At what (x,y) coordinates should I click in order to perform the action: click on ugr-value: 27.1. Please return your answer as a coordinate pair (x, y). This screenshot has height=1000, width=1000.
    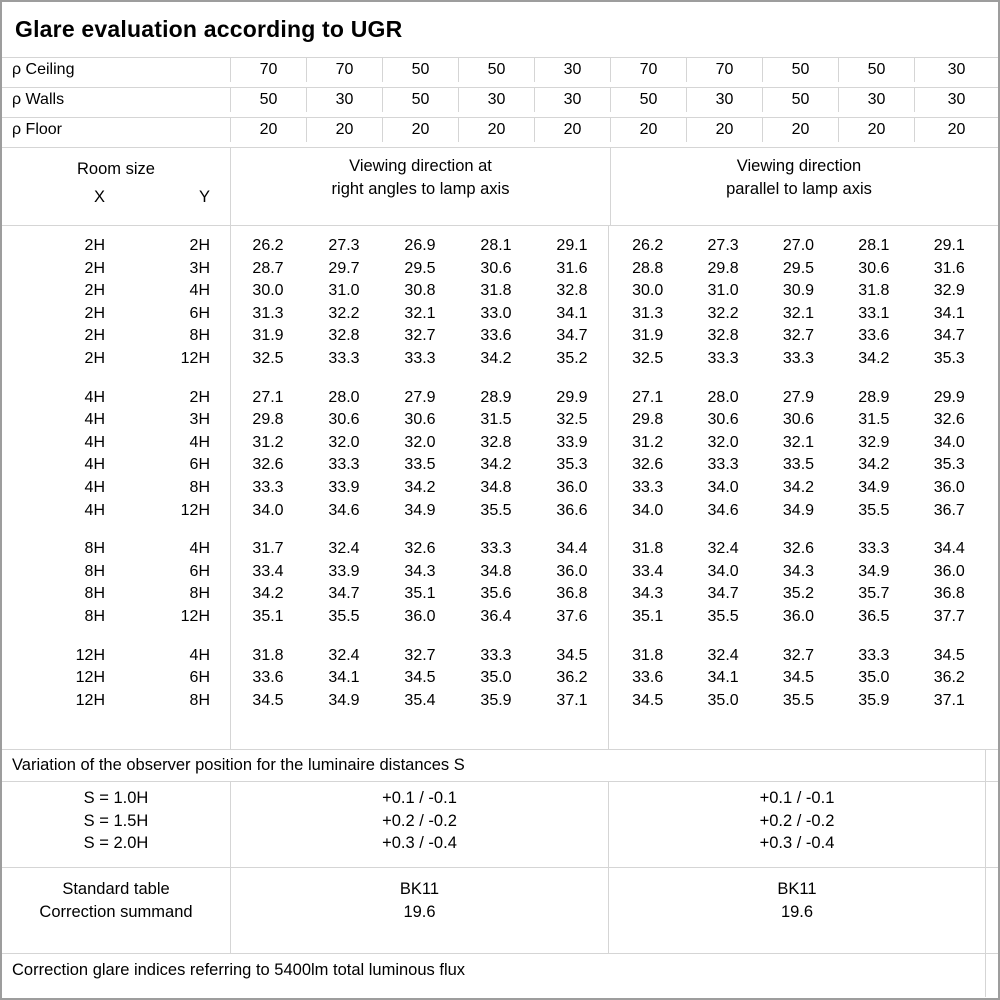
    Looking at the image, I should click on (648, 397).